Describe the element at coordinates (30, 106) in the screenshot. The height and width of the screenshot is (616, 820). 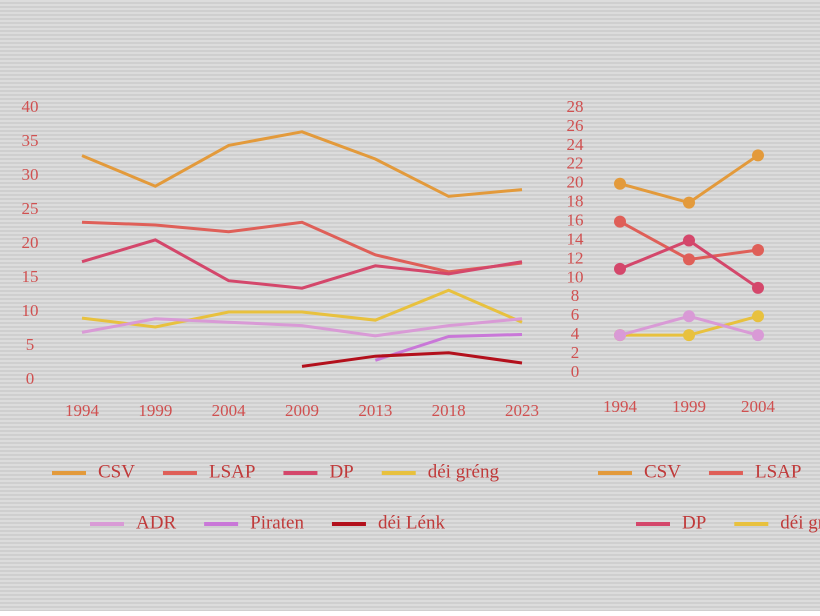
I see `y-tick-label: 40` at that location.